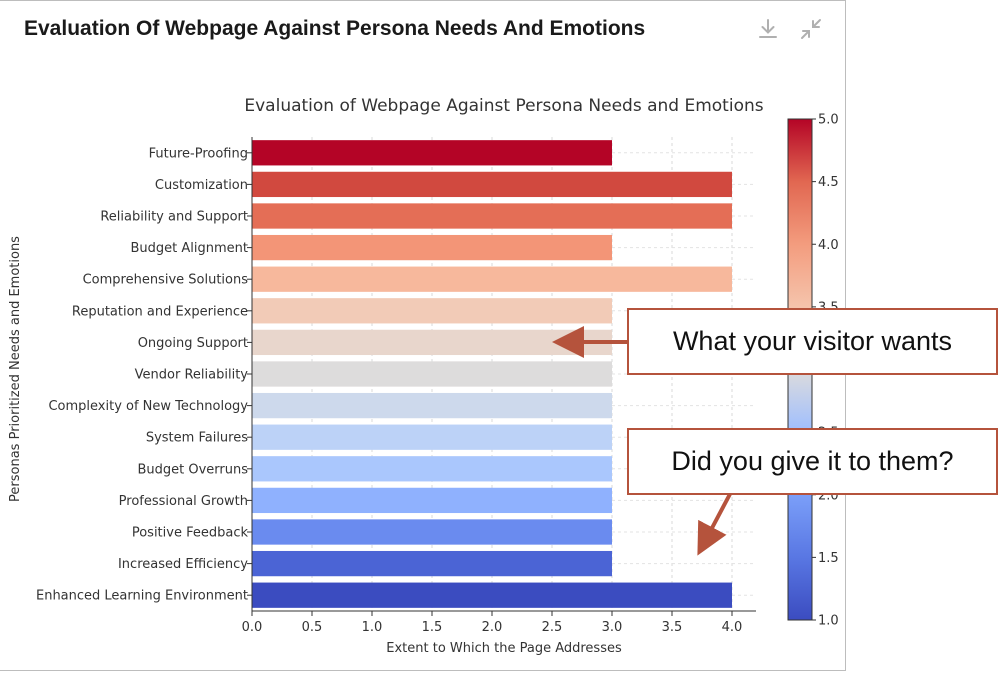  What do you see at coordinates (183, 501) in the screenshot?
I see `y-tick-label: Professional Growth` at bounding box center [183, 501].